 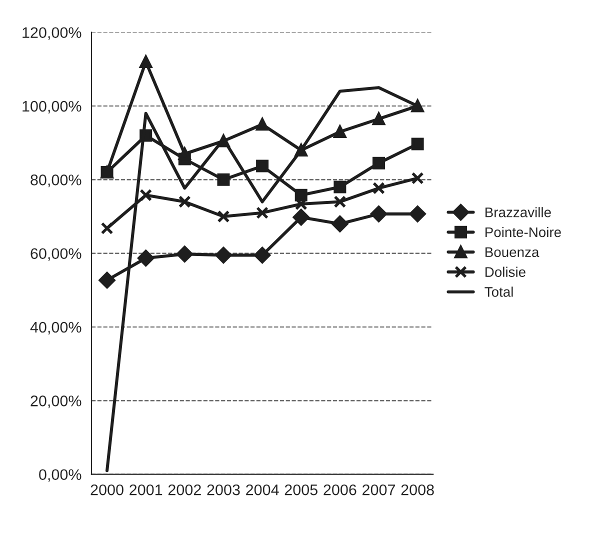 I want to click on x-tick-label: 2003, so click(x=223, y=490).